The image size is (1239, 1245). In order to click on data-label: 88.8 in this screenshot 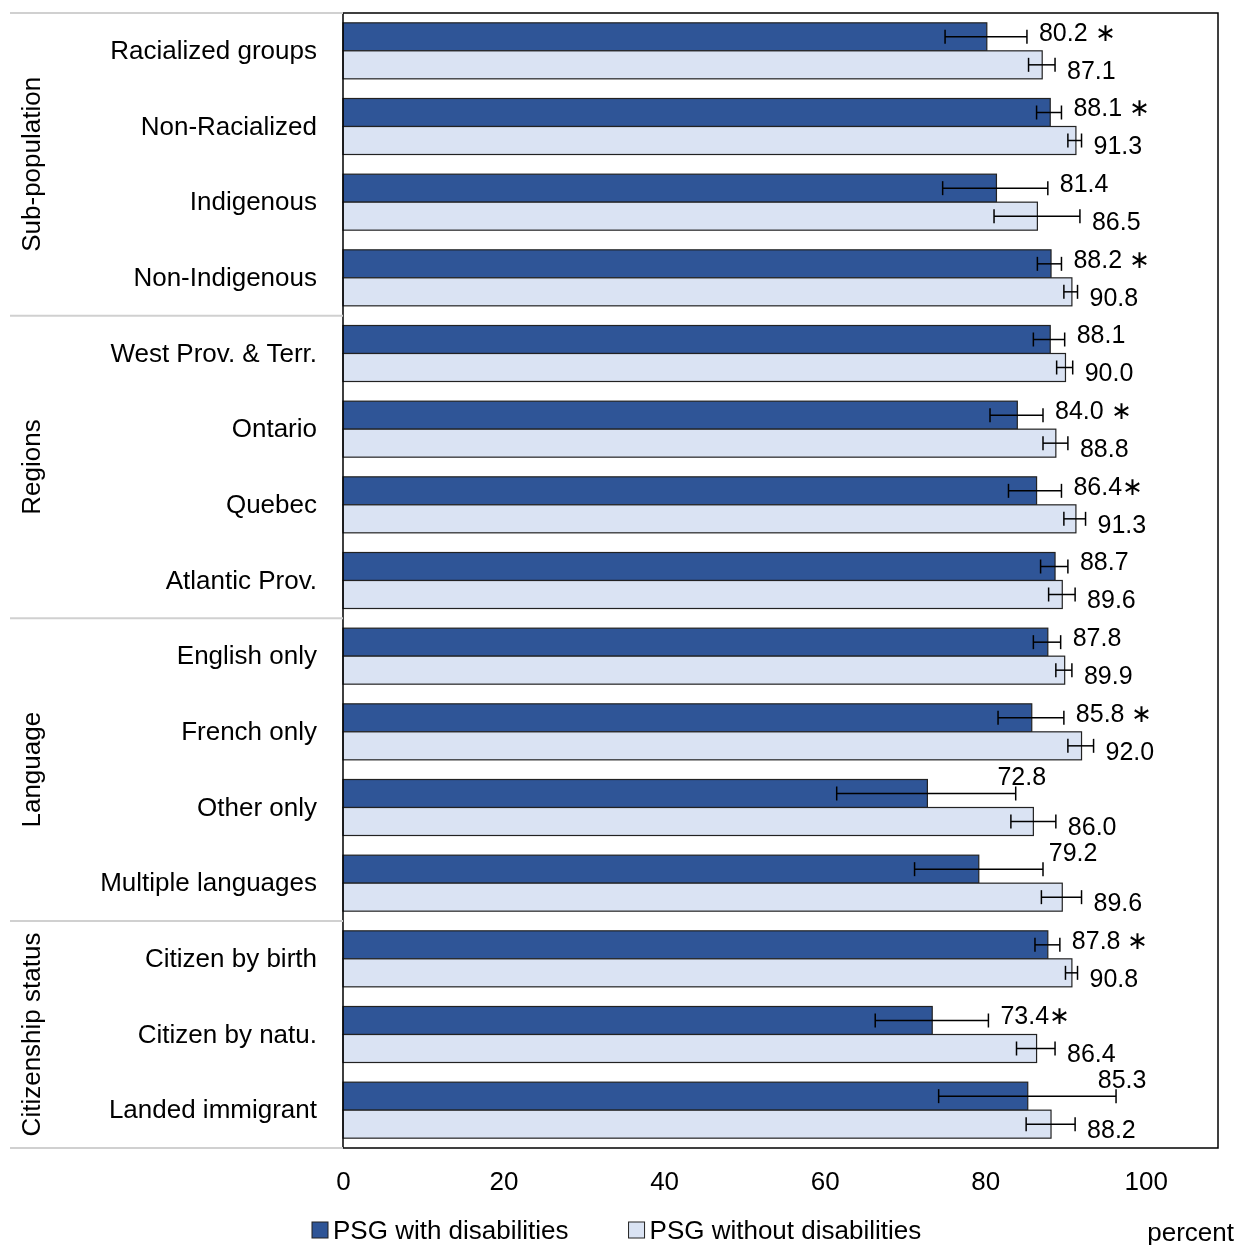, I will do `click(1104, 447)`.